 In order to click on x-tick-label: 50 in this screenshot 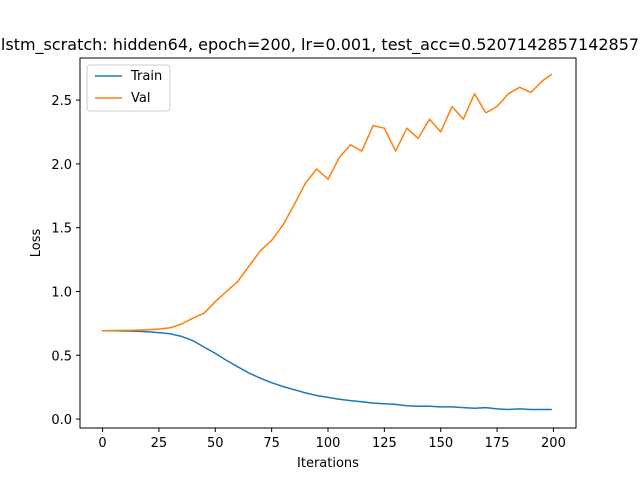, I will do `click(215, 443)`.